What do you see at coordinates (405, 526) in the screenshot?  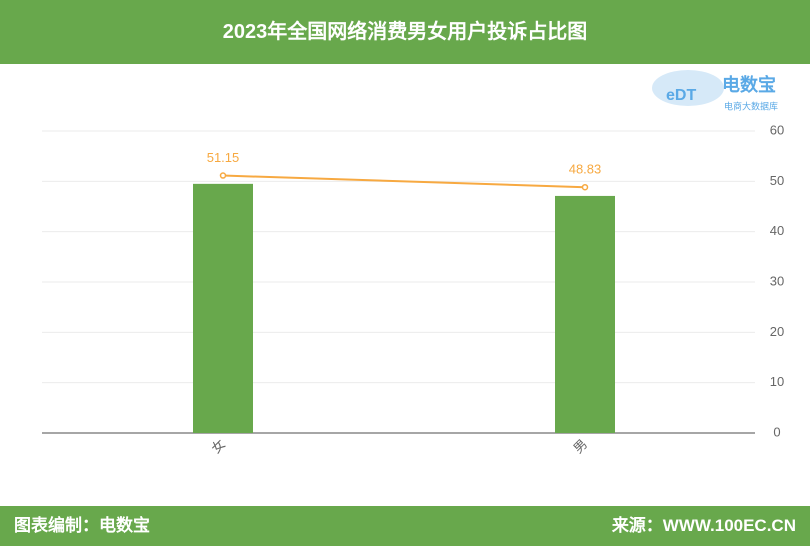 I see `footer: 图表编制：电数宝 来源：WWW.100EC.CN` at bounding box center [405, 526].